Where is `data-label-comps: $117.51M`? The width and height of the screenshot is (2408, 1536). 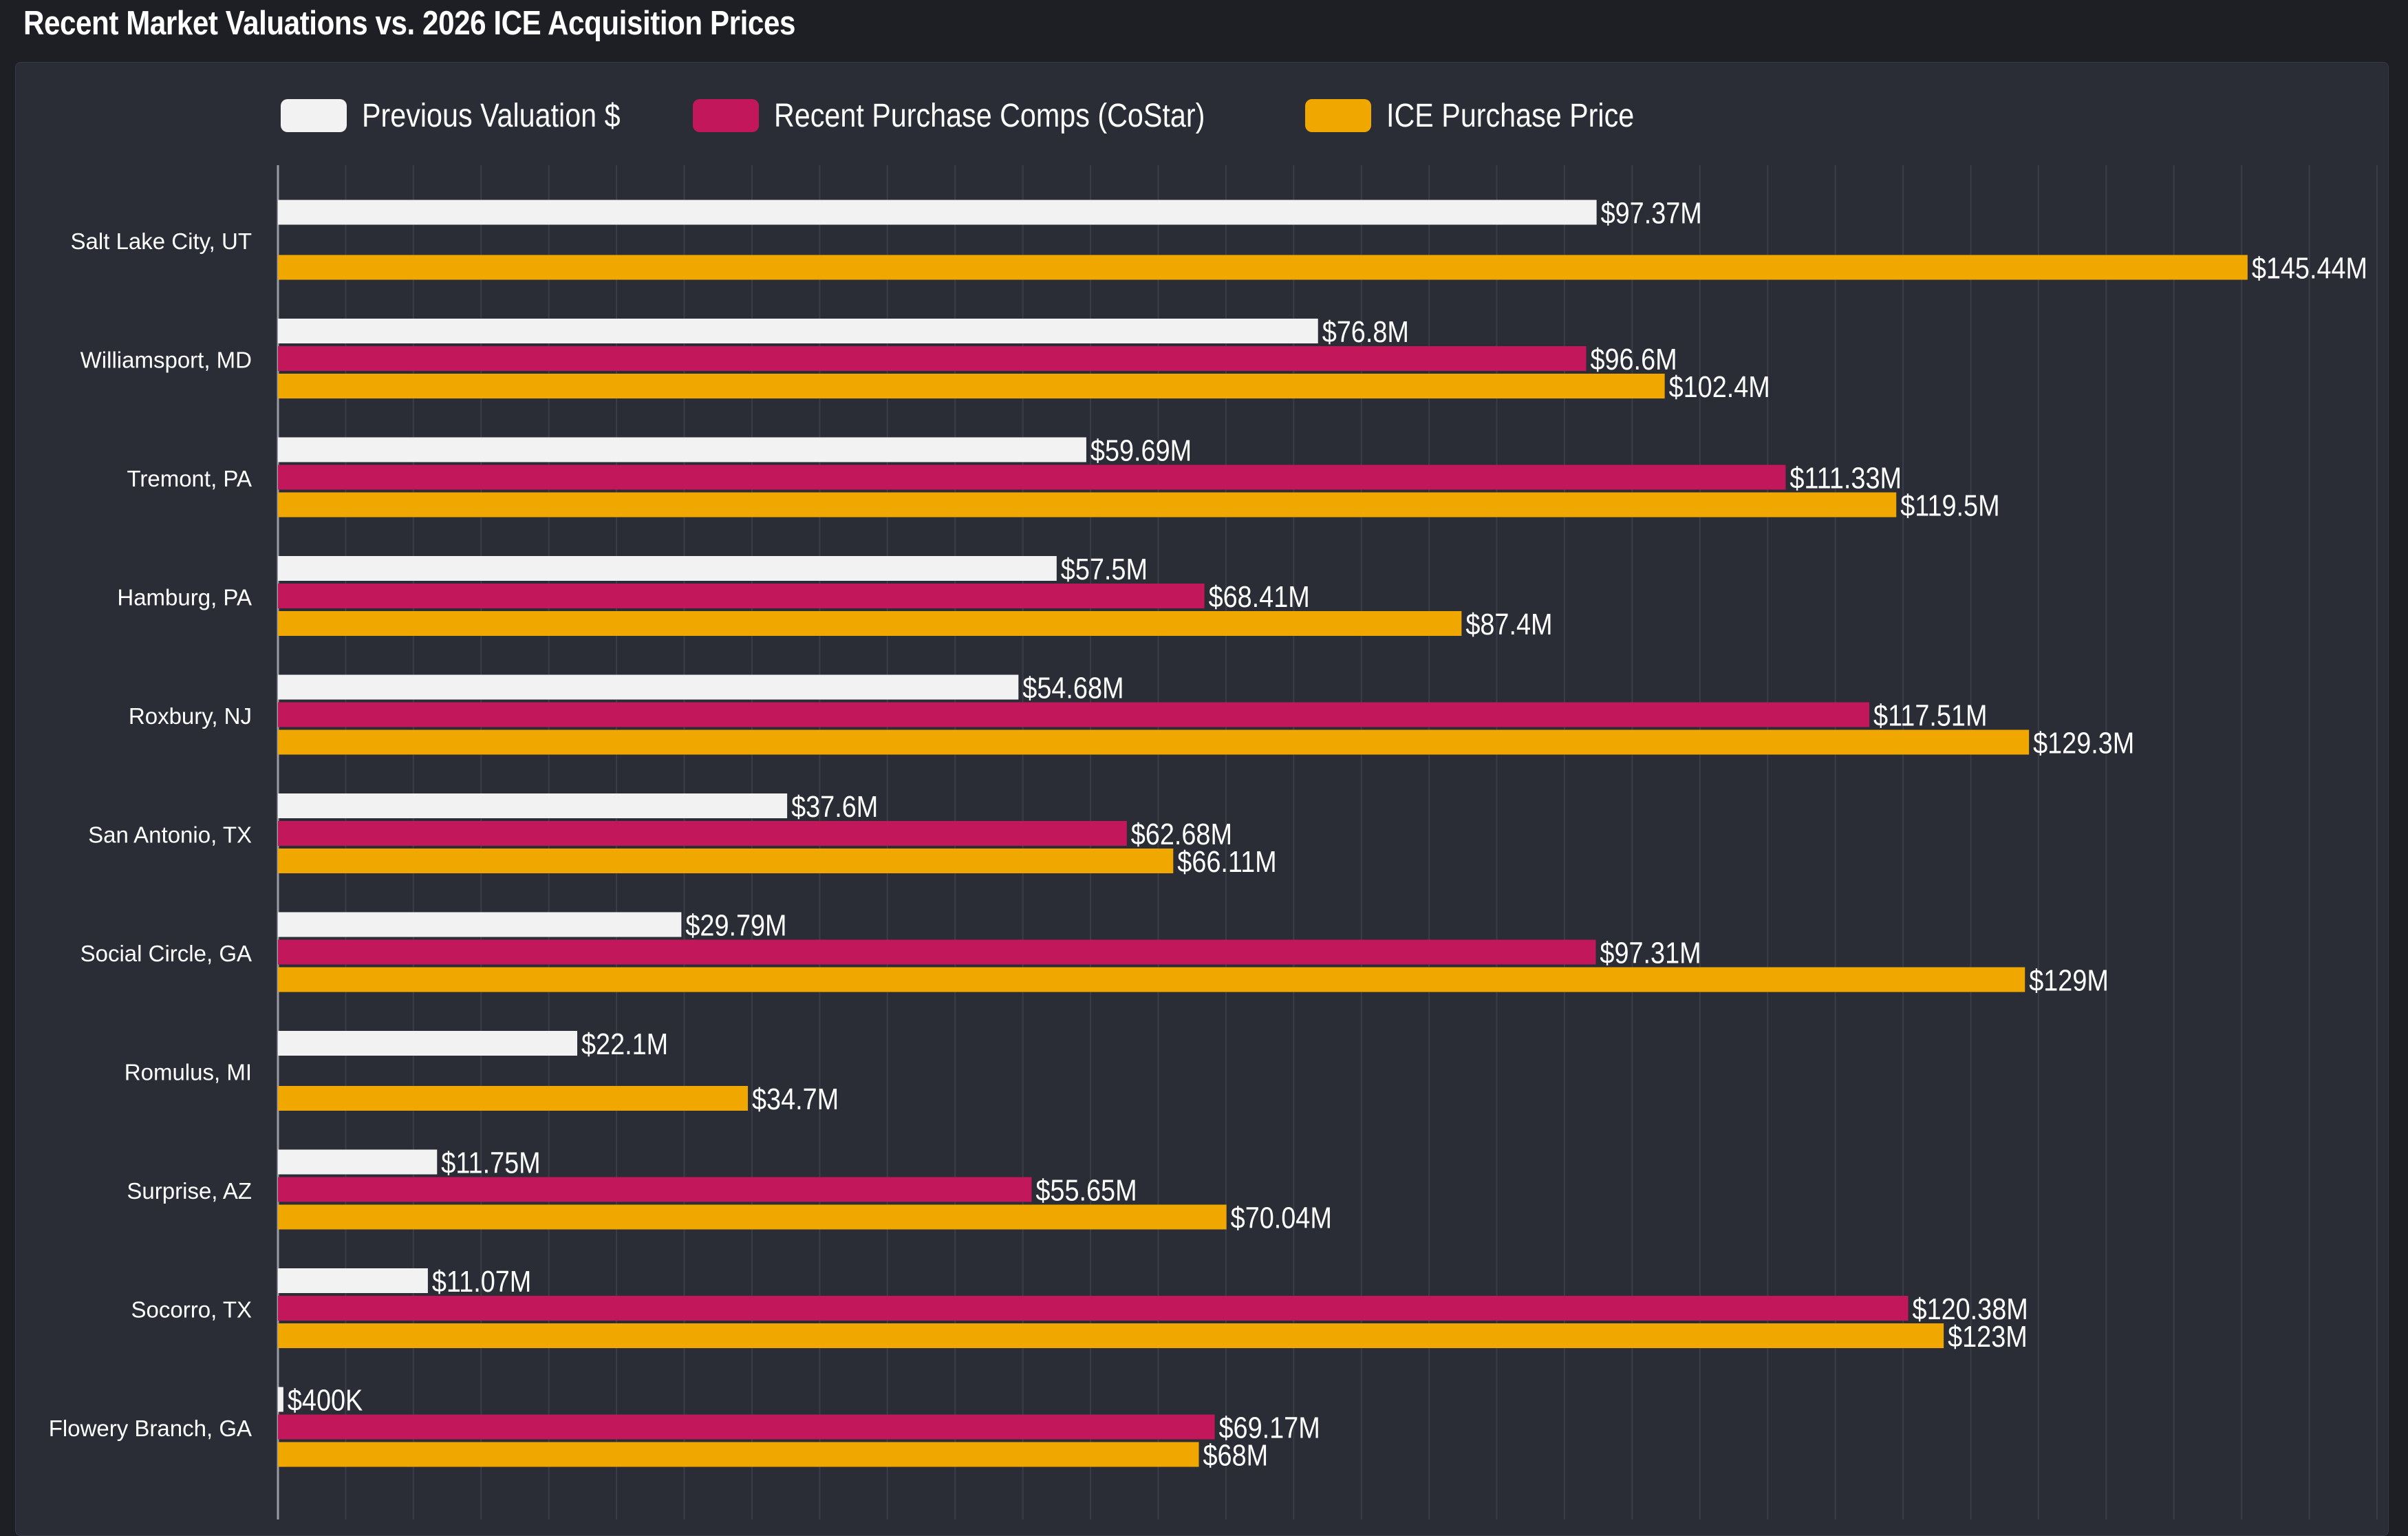
data-label-comps: $117.51M is located at coordinates (1930, 715).